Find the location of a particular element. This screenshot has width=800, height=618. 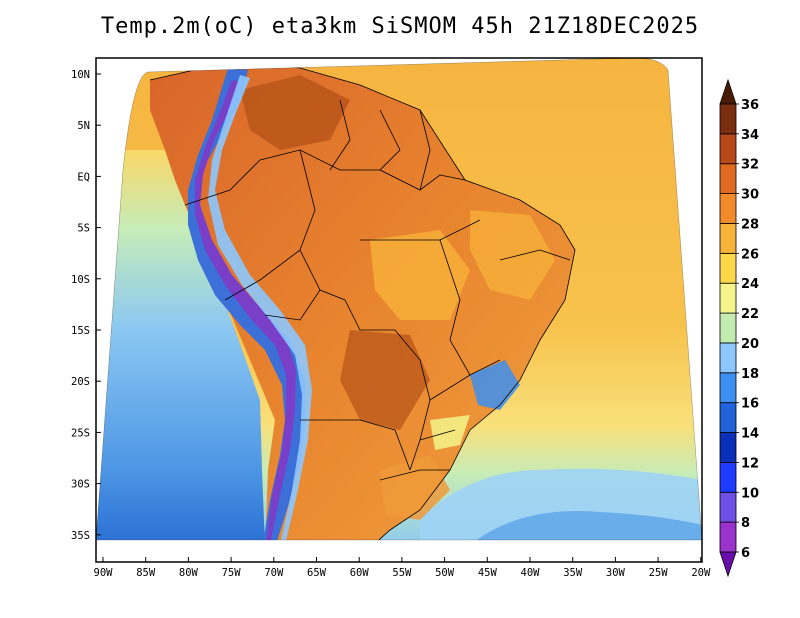

colorbar-label: 22 is located at coordinates (750, 314).